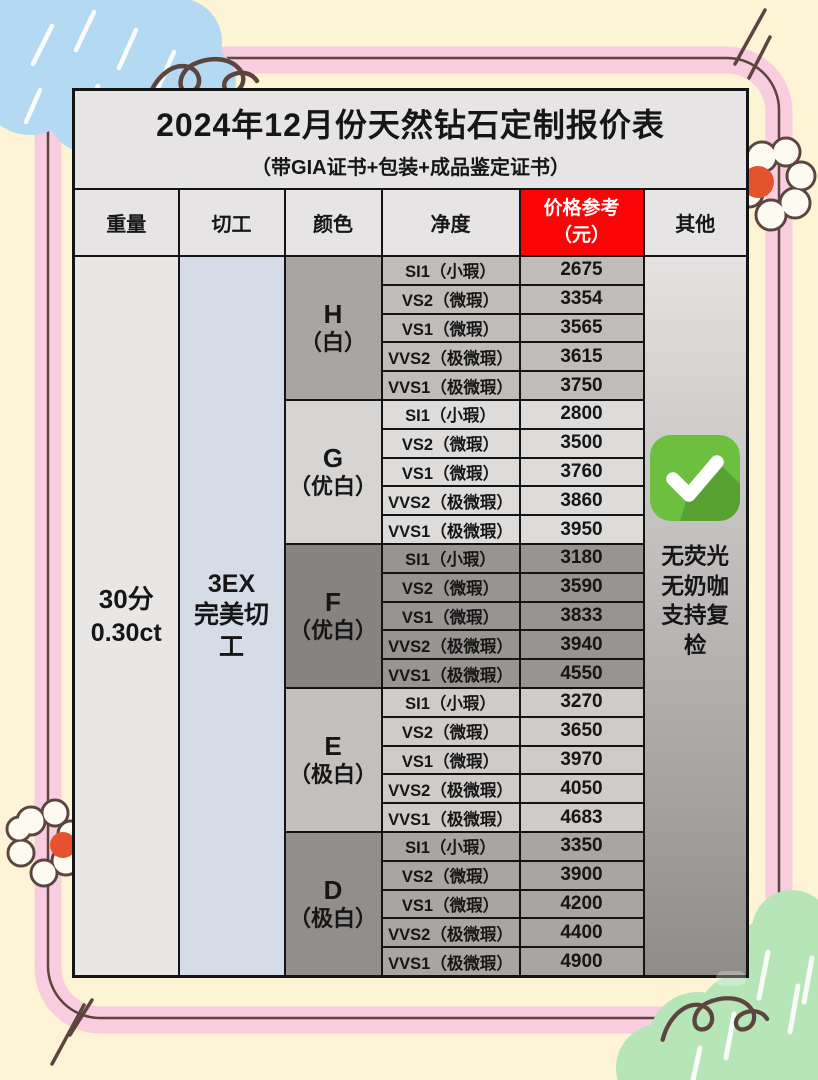 This screenshot has width=818, height=1080. What do you see at coordinates (333, 458) in the screenshot?
I see `color-letter: G` at bounding box center [333, 458].